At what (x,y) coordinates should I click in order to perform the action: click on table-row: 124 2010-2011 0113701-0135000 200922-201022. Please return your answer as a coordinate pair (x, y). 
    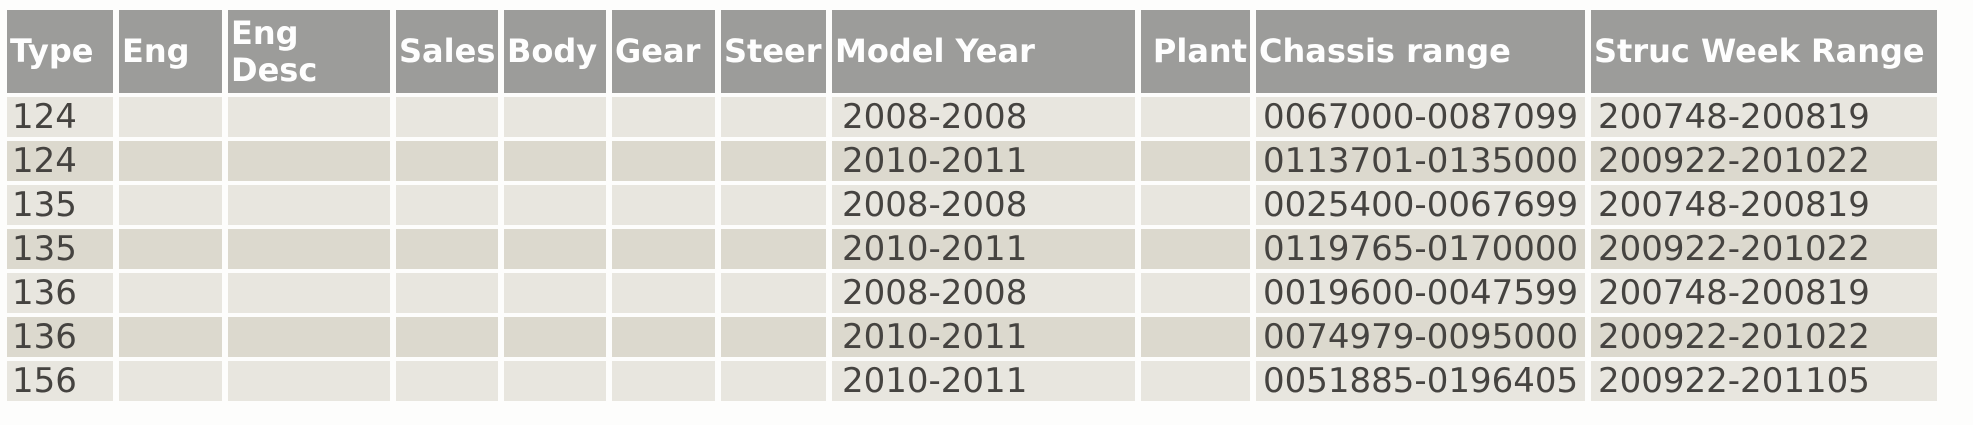
    Looking at the image, I should click on (972, 161).